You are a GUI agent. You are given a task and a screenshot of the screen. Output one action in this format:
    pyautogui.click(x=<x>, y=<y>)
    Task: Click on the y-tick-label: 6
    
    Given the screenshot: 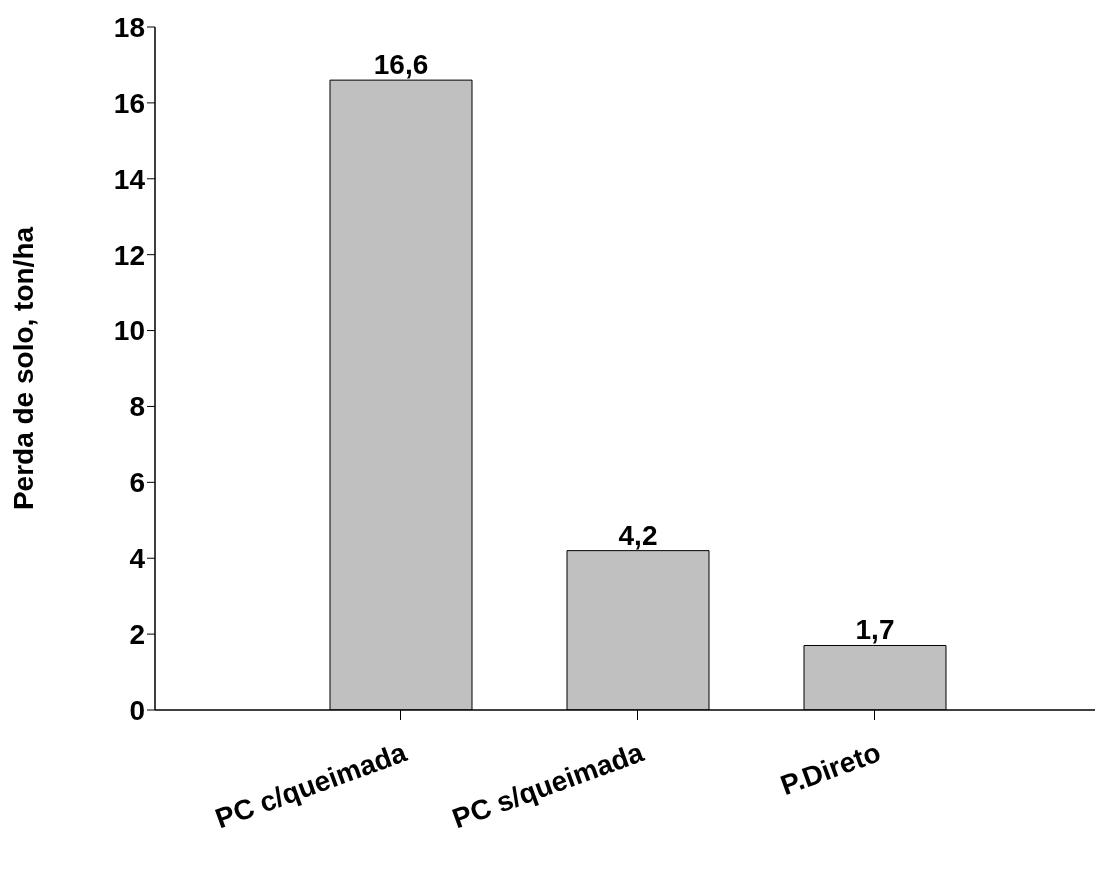 What is the action you would take?
    pyautogui.click(x=137, y=483)
    